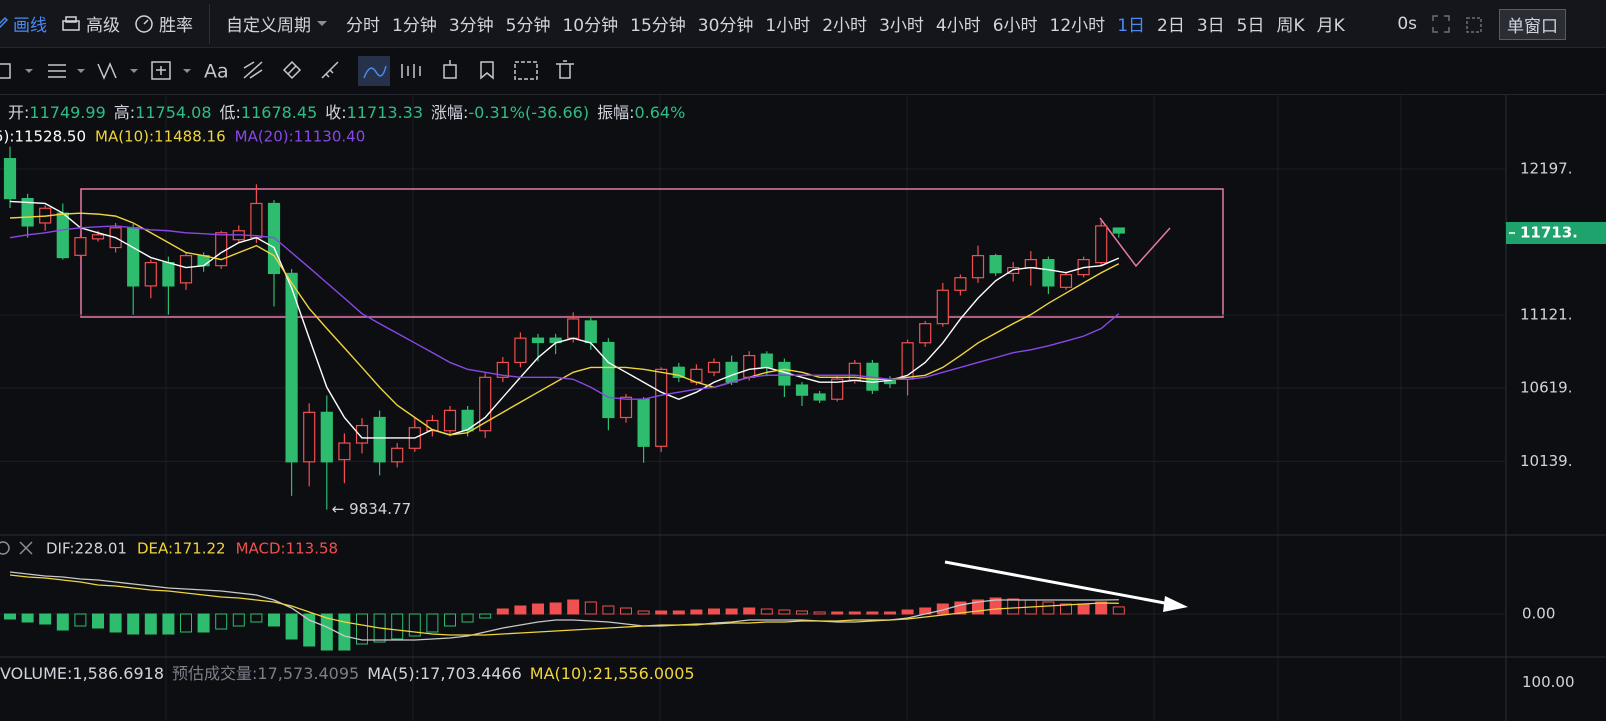  I want to click on window-button: 单窗口, so click(1532, 24).